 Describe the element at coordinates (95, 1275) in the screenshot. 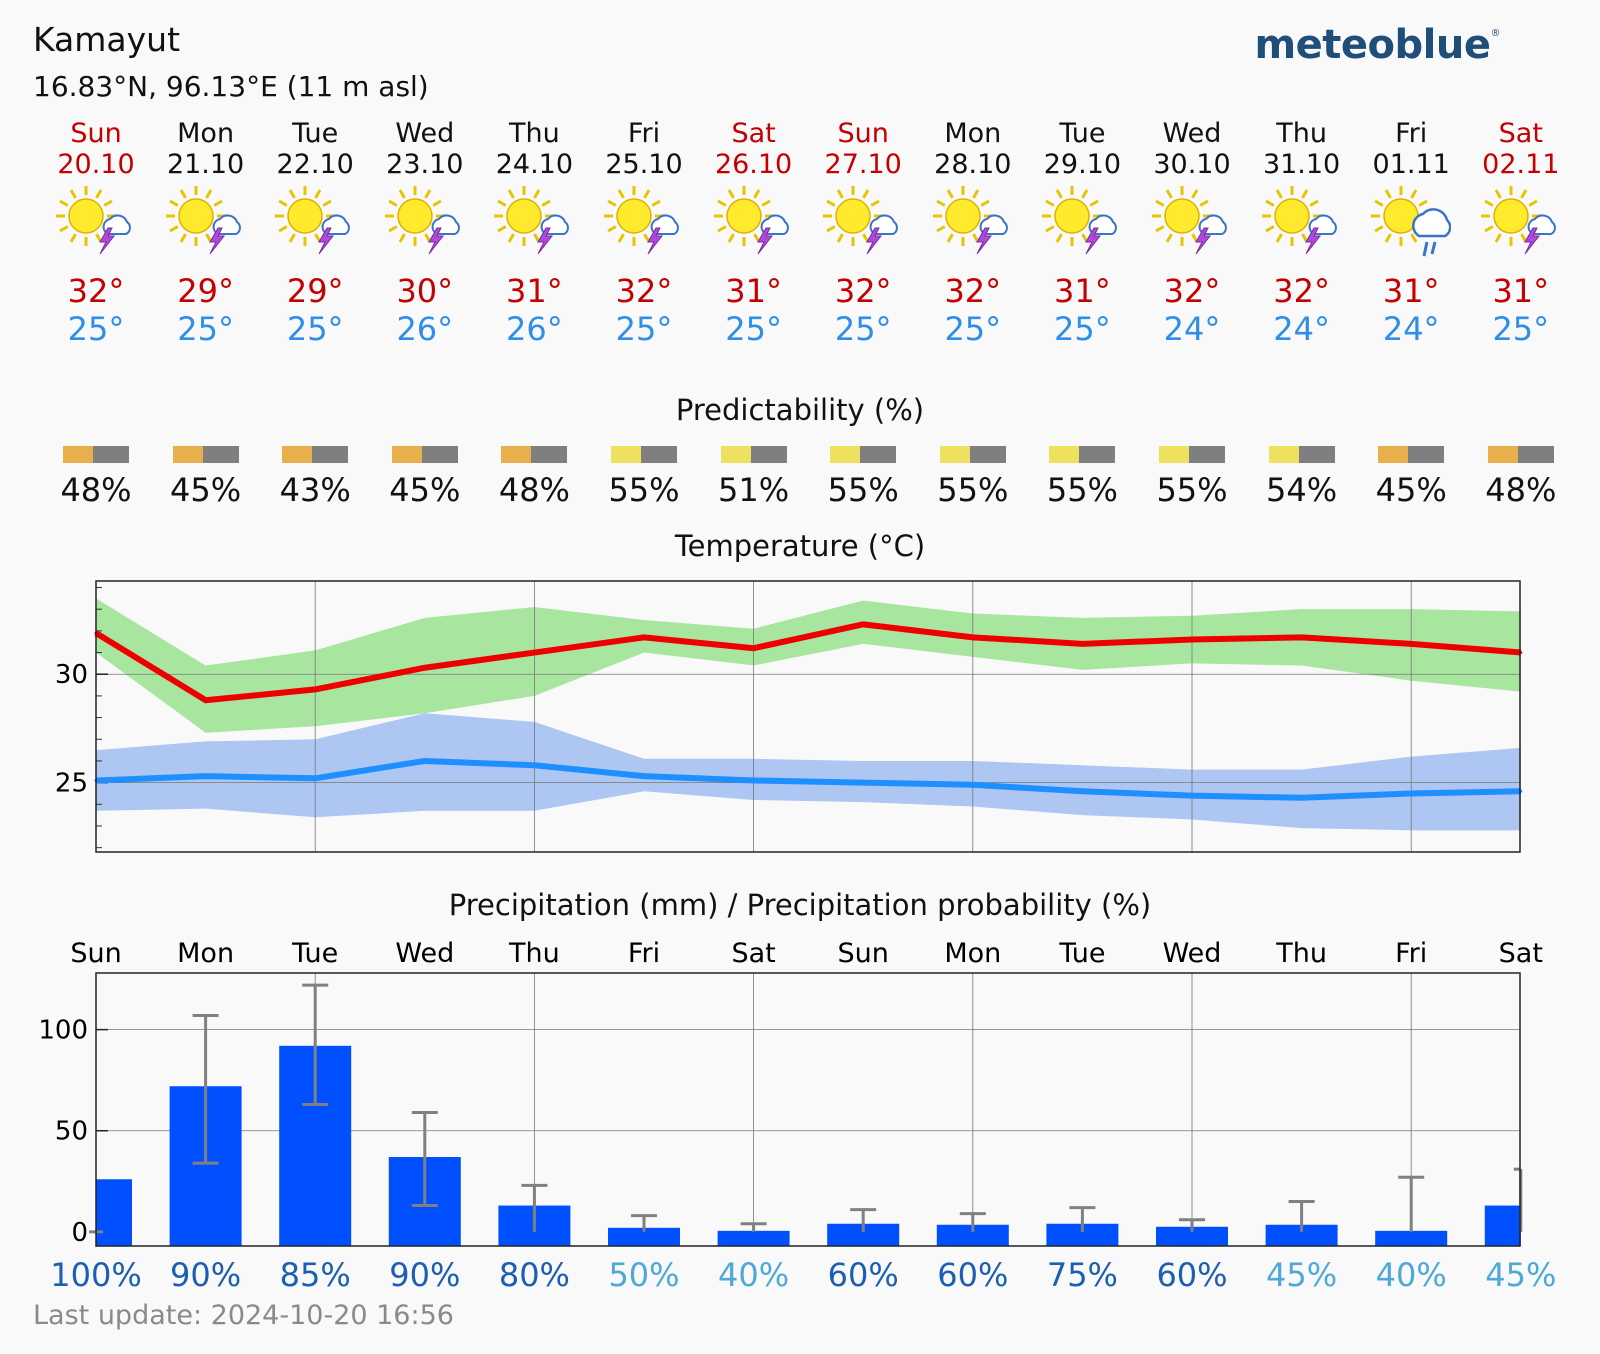

I see `precipitation-probability-label: 100%` at that location.